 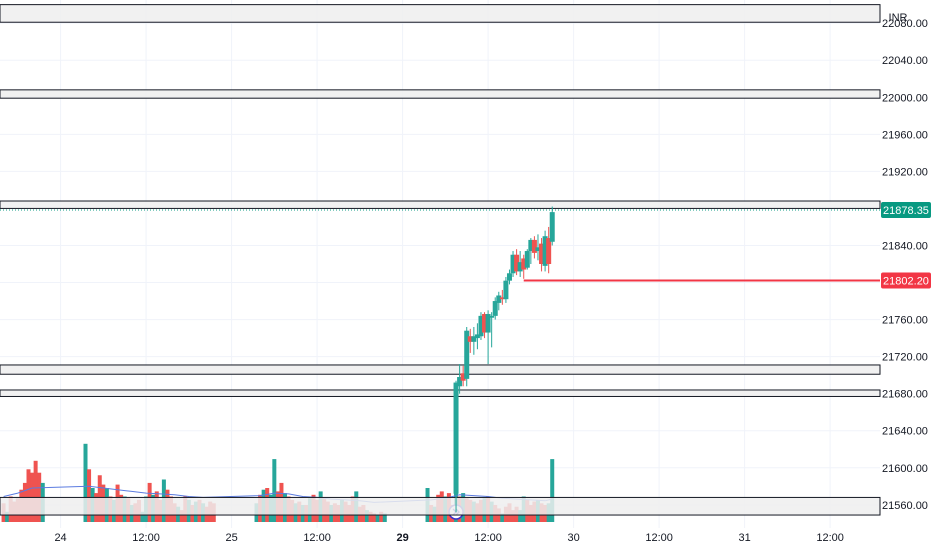 I want to click on price-tick-label: 21640.00, so click(x=905, y=432).